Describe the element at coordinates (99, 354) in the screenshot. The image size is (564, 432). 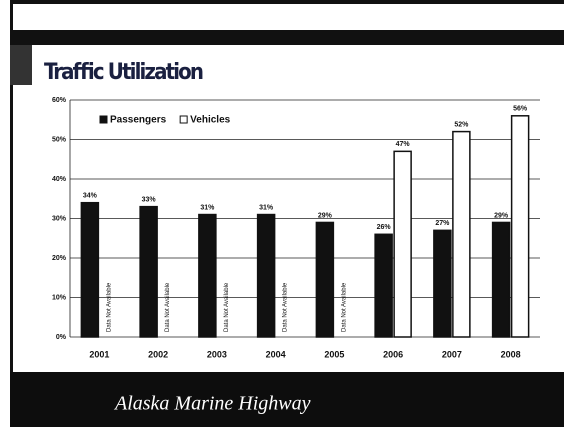
I see `x-tick-label: 2001` at that location.